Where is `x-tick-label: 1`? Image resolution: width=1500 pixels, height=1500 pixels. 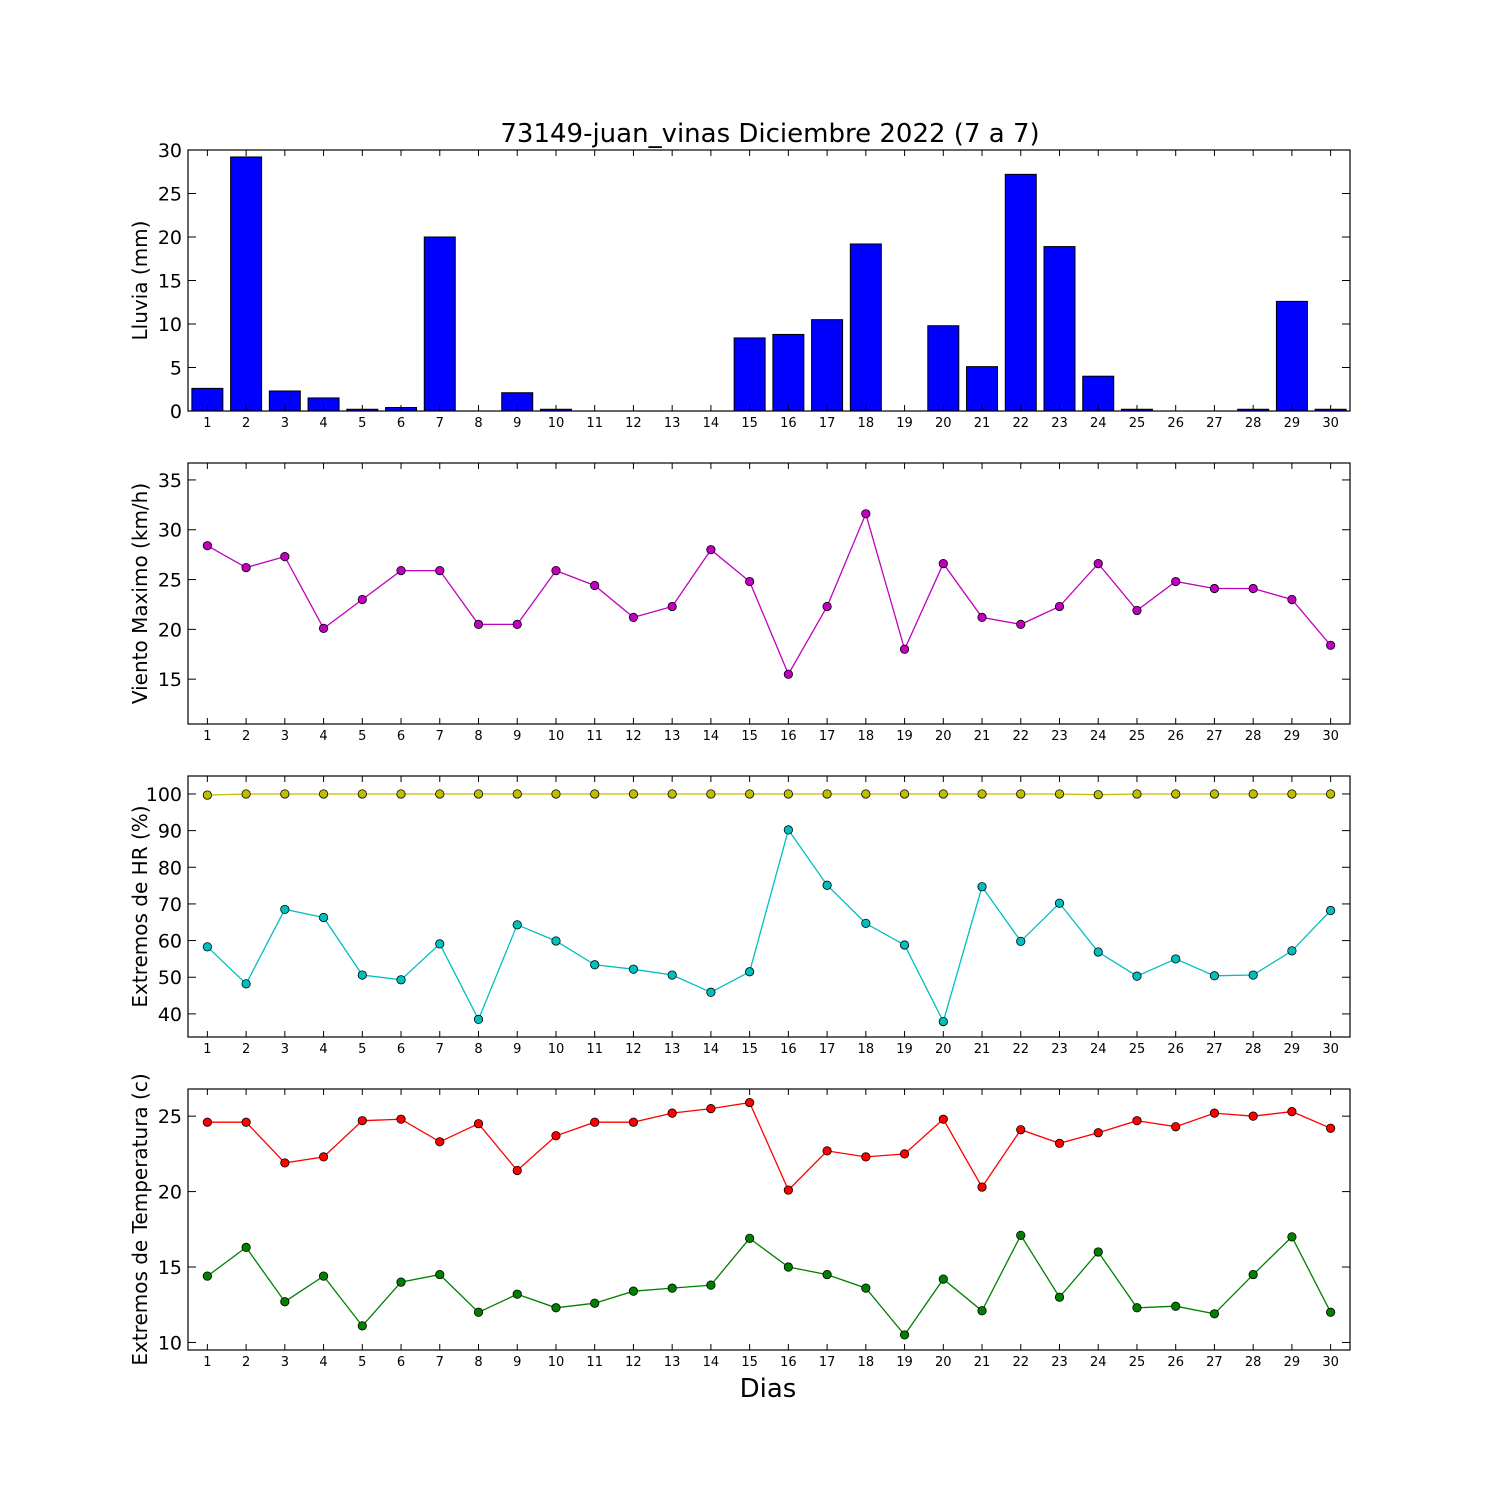 x-tick-label: 1 is located at coordinates (207, 423).